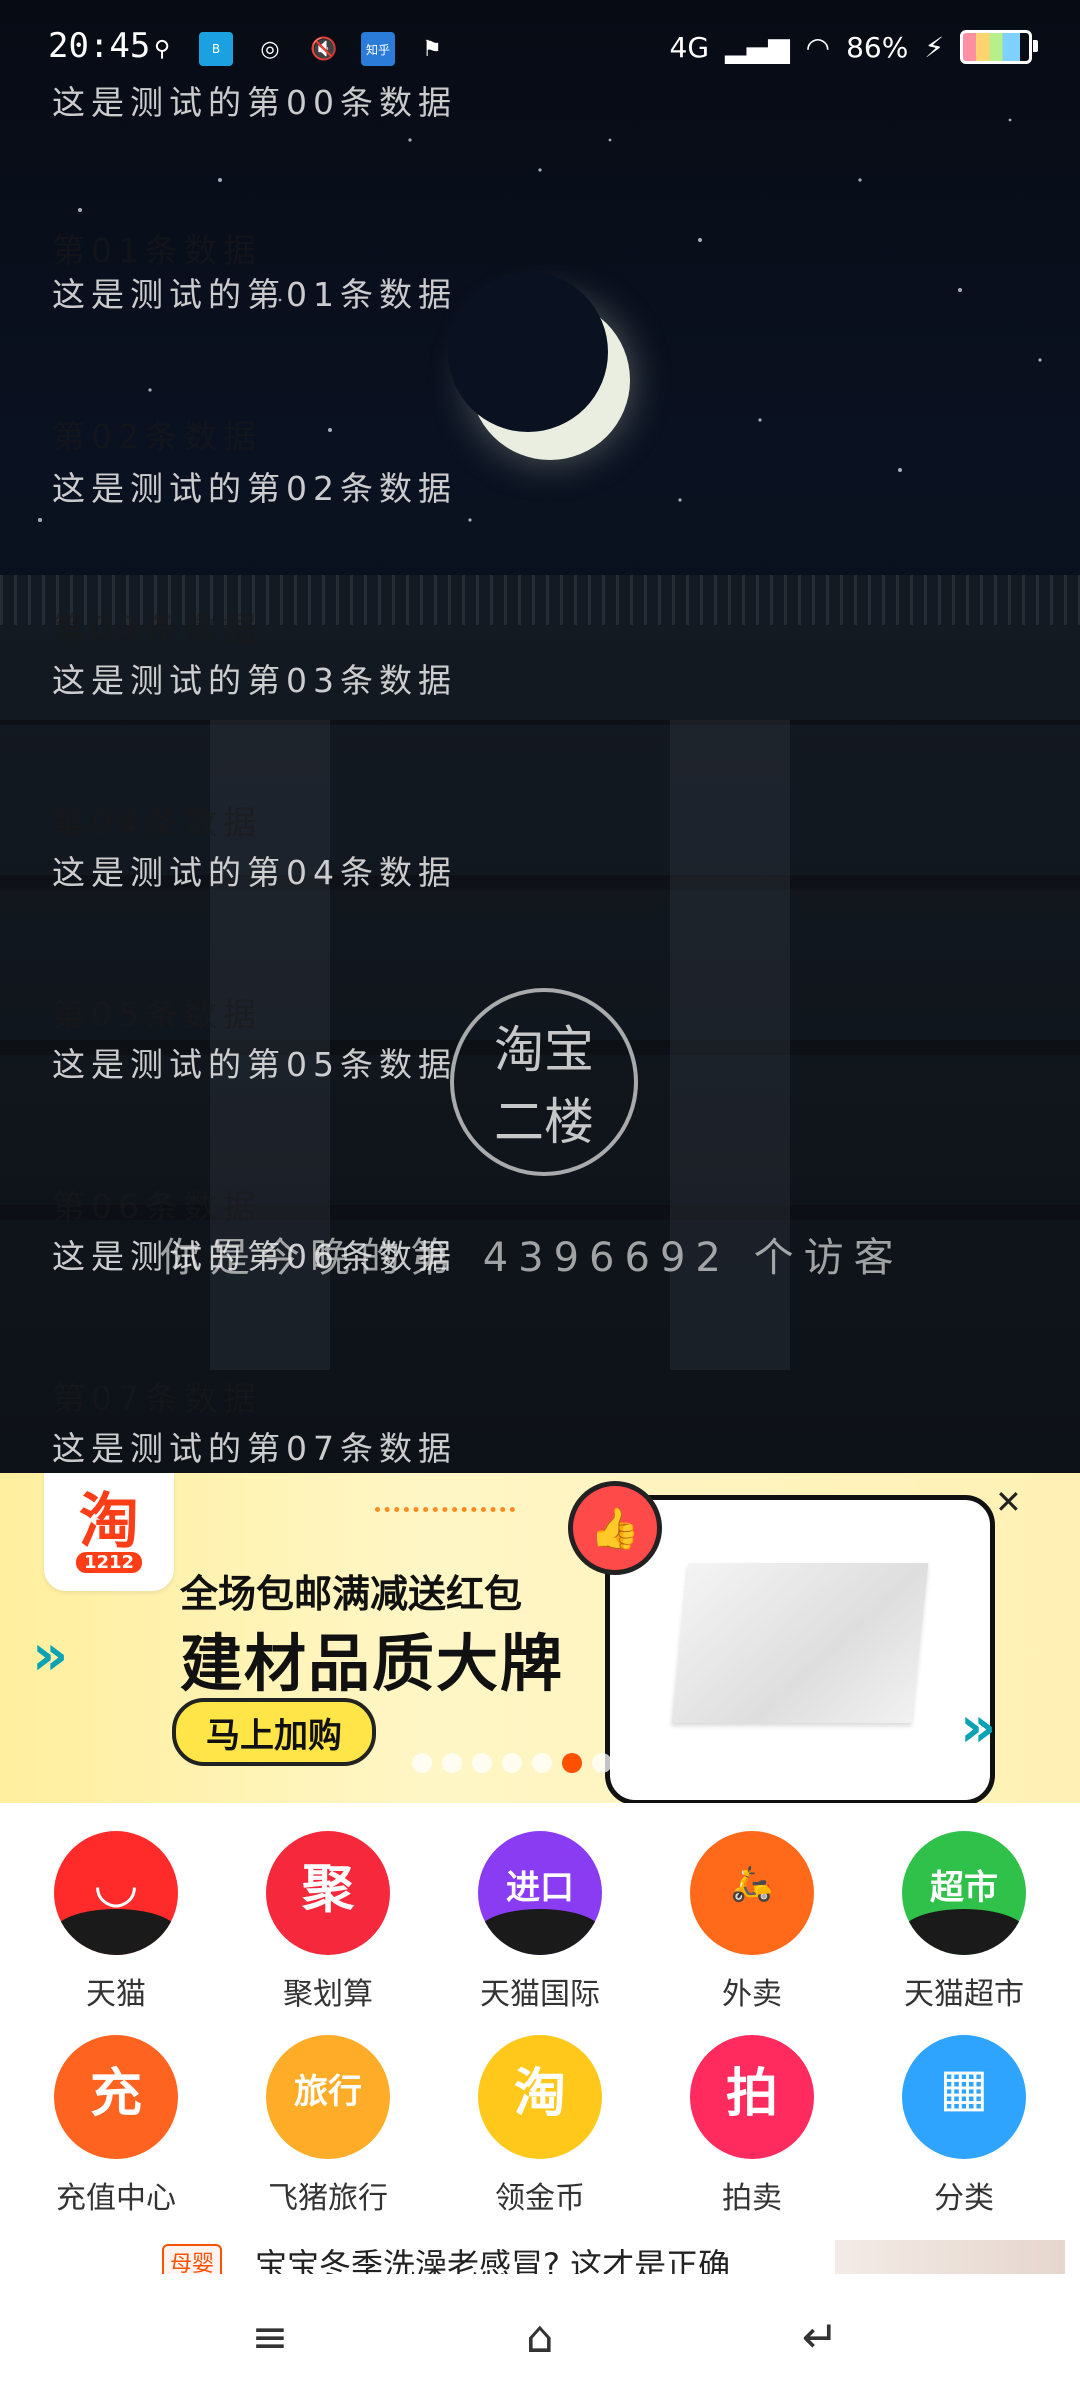 This screenshot has height=2400, width=1080. I want to click on list-item-desc: 这是测试的第06条数据, so click(254, 1256).